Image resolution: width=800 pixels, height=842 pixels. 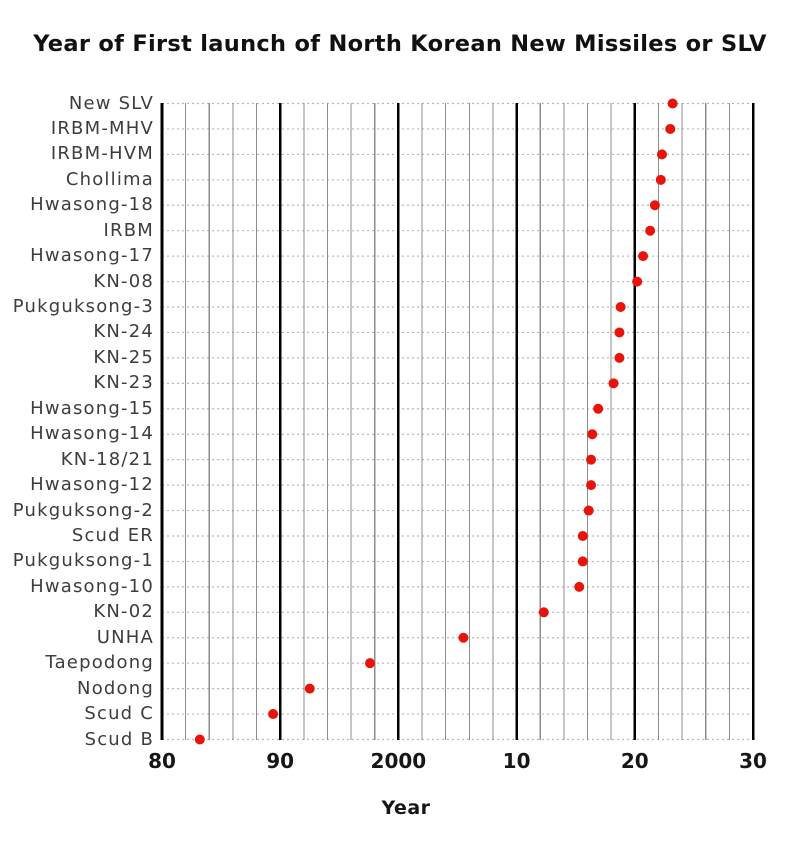 I want to click on data-point-nodong, so click(x=309, y=688).